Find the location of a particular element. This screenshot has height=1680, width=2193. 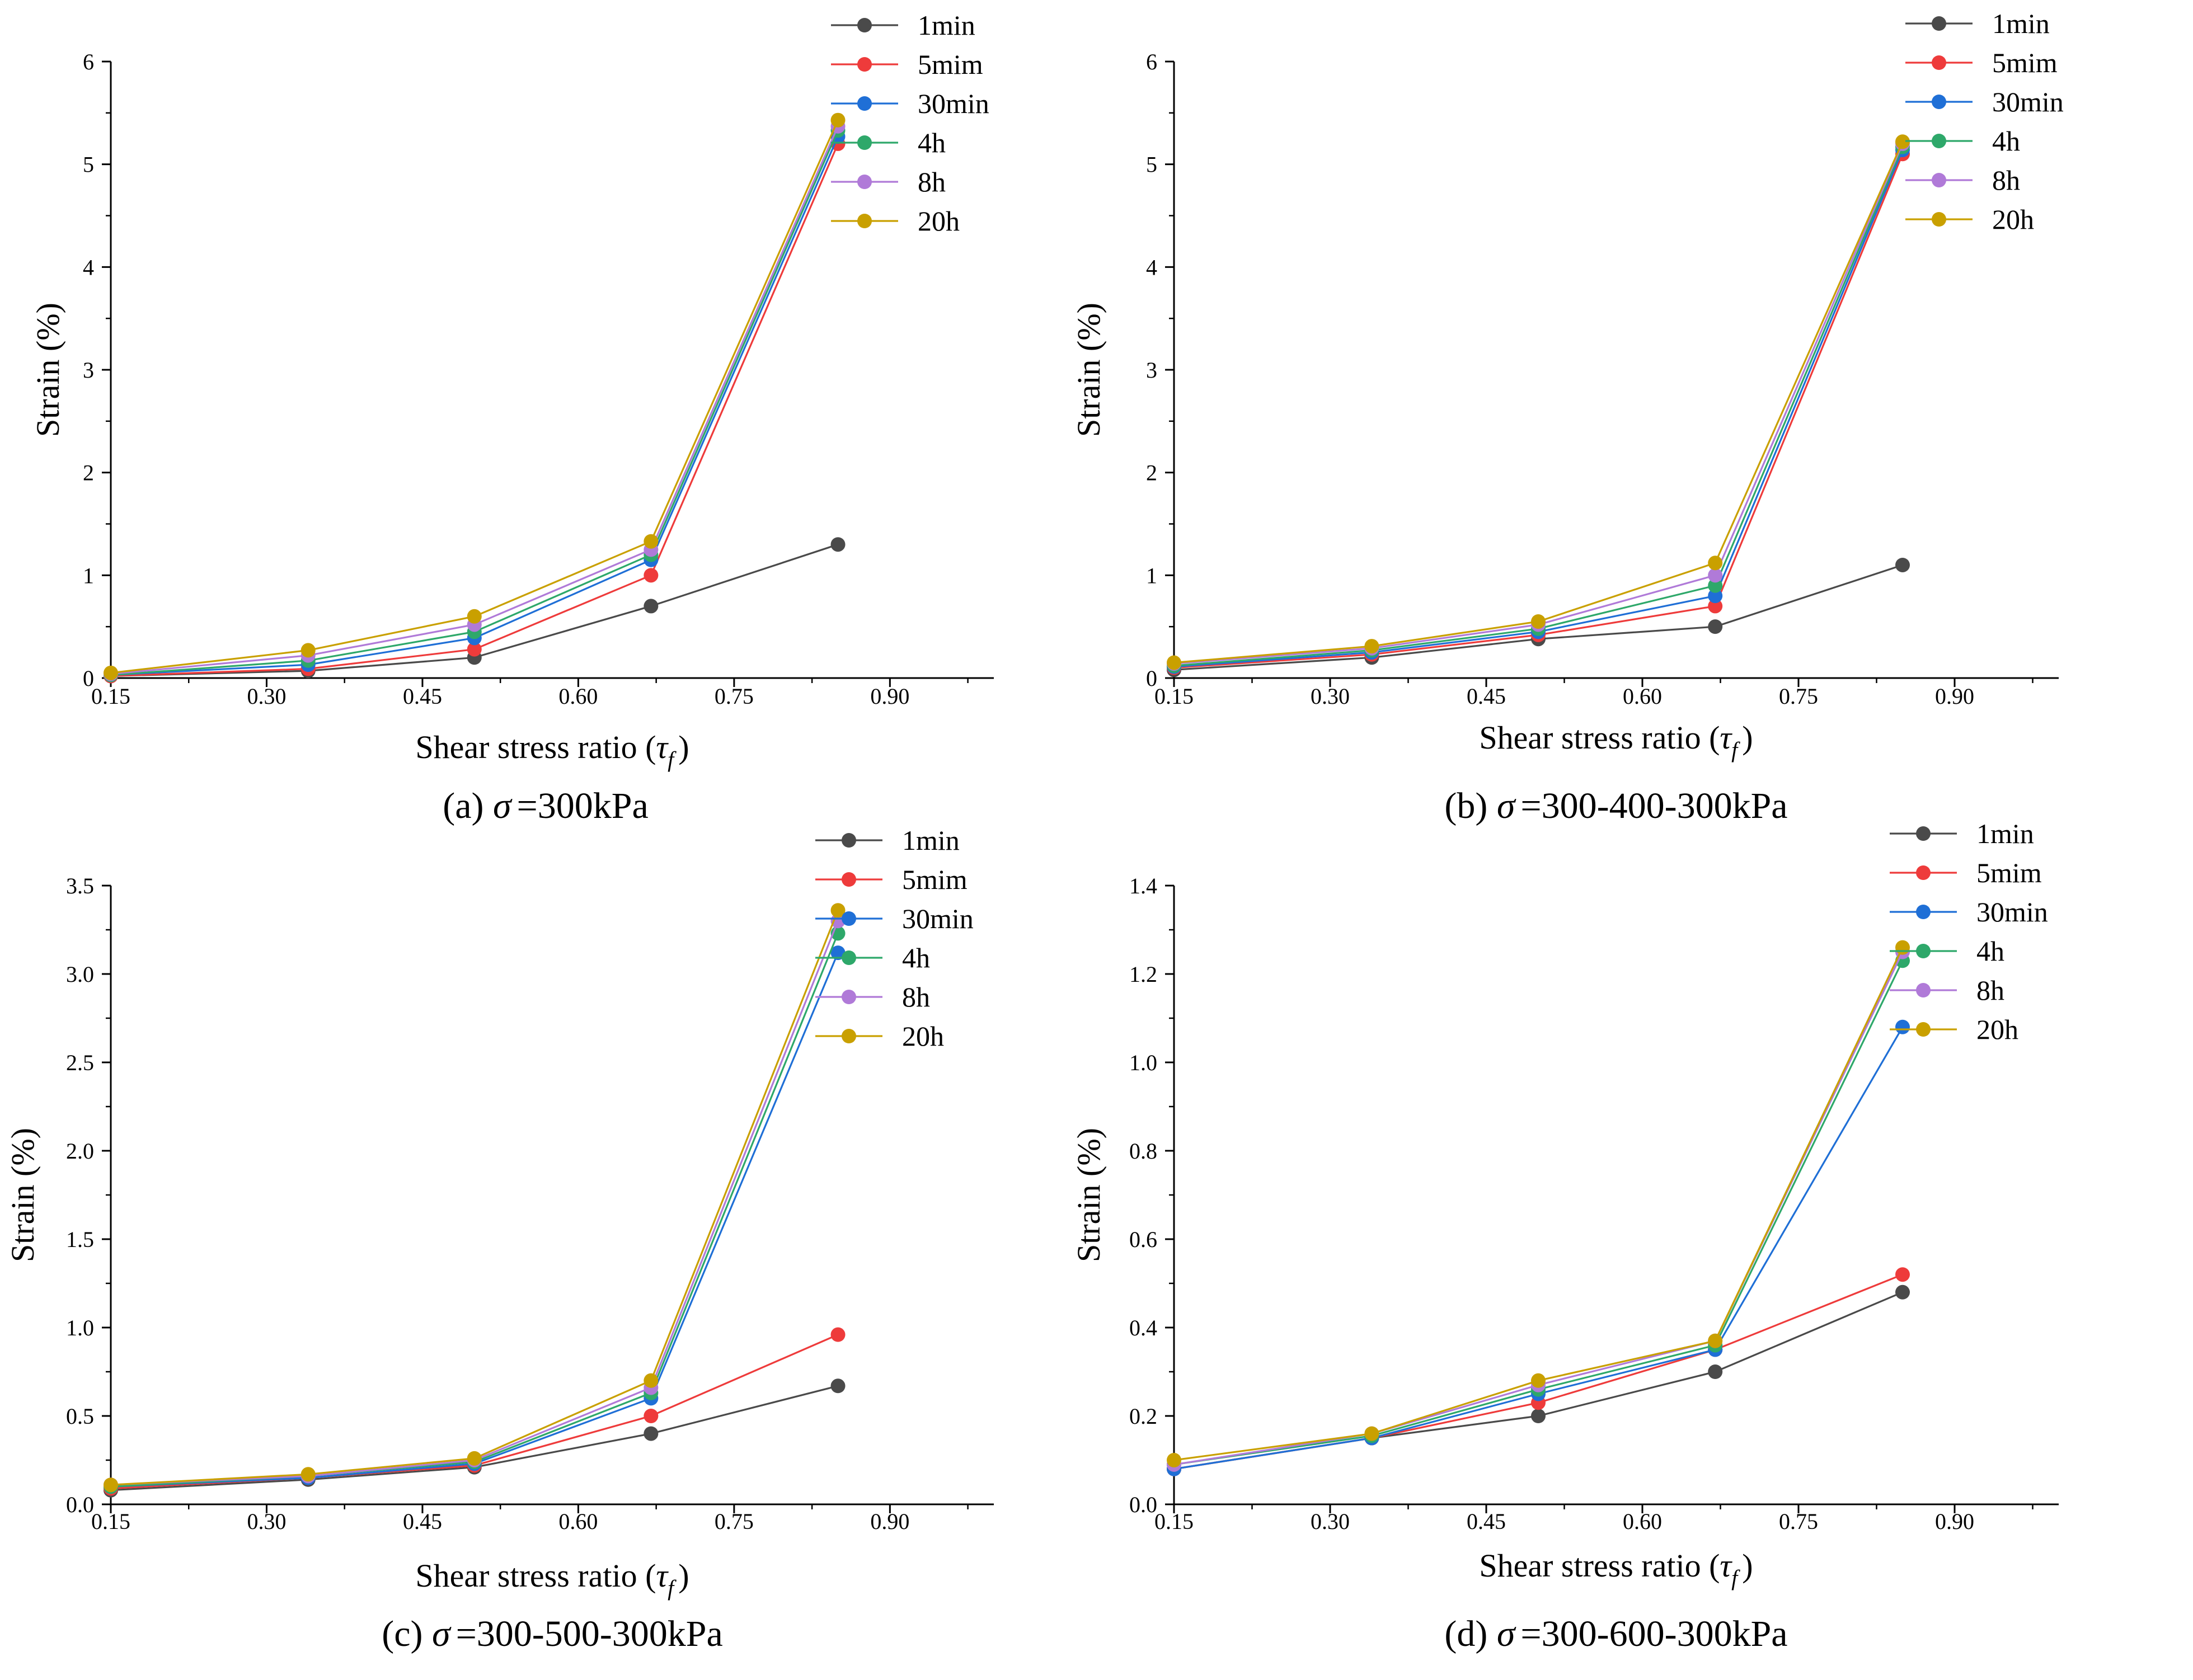

series-line-5mim is located at coordinates (1538, 1372).